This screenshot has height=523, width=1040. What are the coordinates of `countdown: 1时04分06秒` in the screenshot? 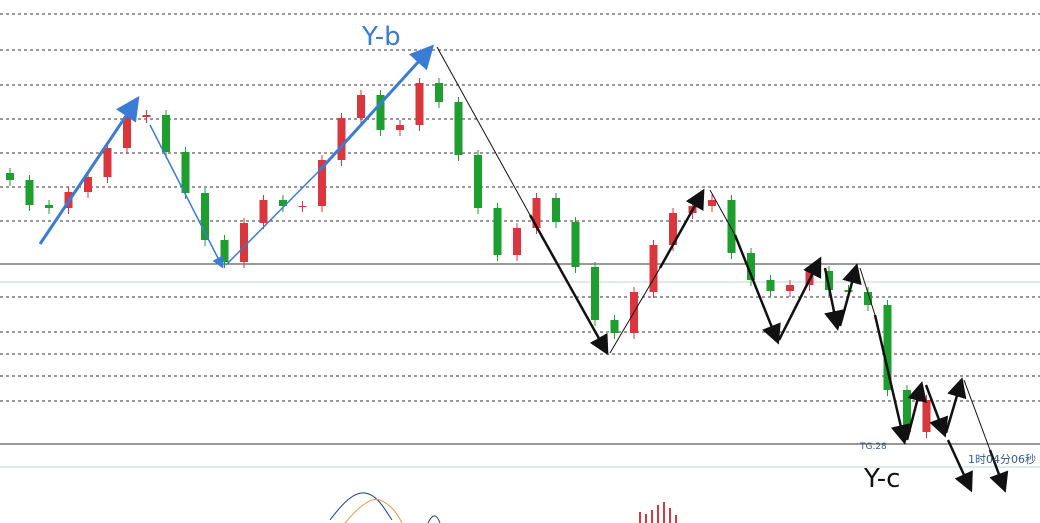 It's located at (1002, 459).